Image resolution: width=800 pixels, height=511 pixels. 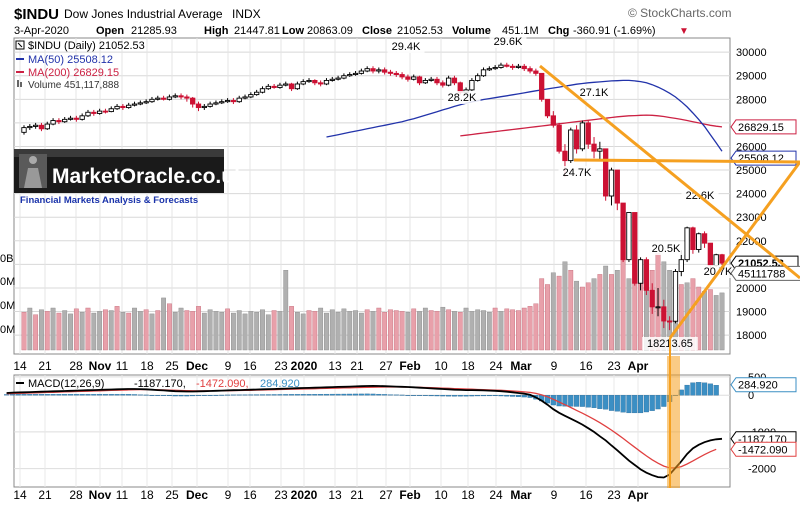 I want to click on date-tick-label: Dec, so click(x=197, y=495).